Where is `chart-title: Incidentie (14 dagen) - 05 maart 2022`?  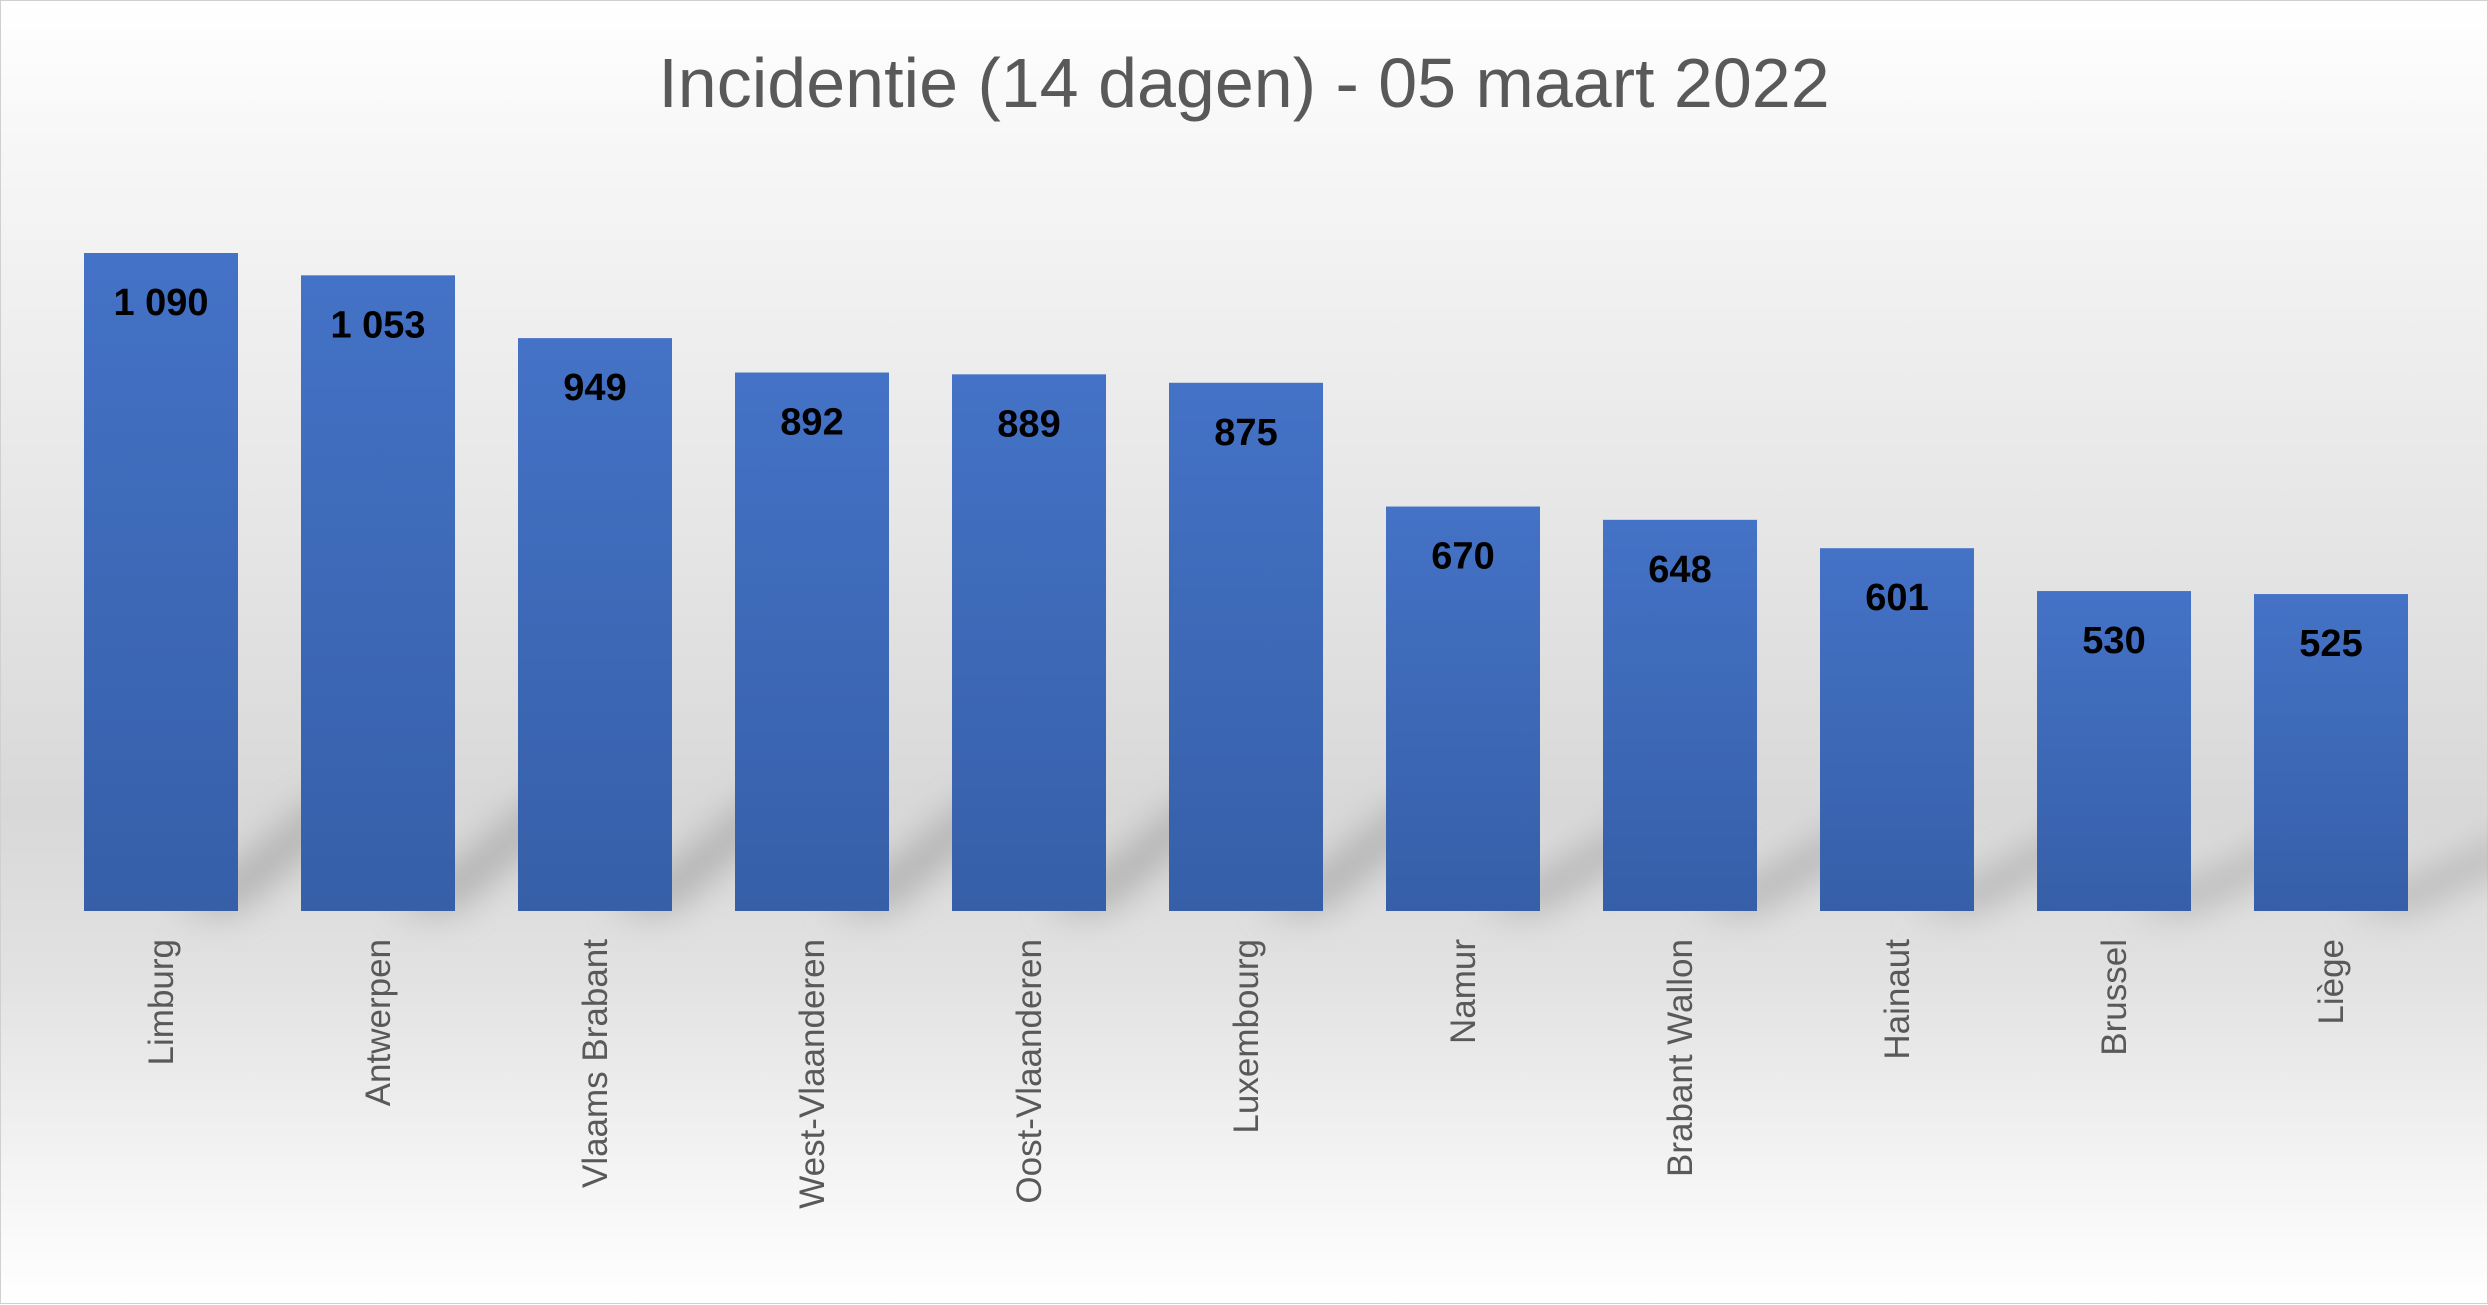
chart-title: Incidentie (14 dagen) - 05 maart 2022 is located at coordinates (1244, 83).